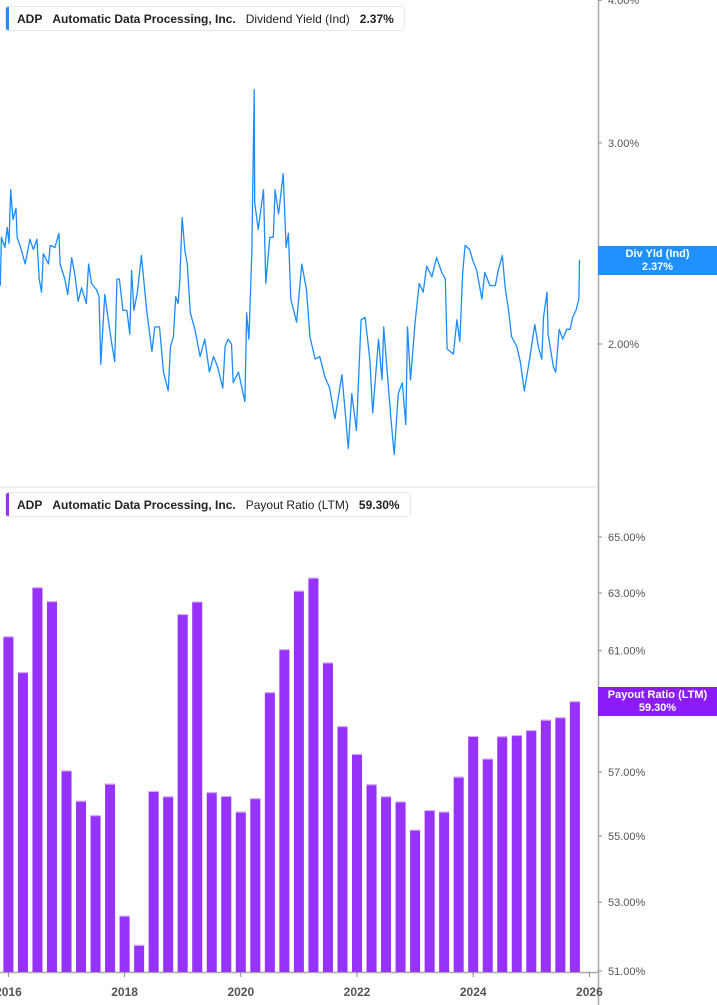 This screenshot has width=717, height=1005. What do you see at coordinates (657, 708) in the screenshot?
I see `tag-value: 59.30%` at bounding box center [657, 708].